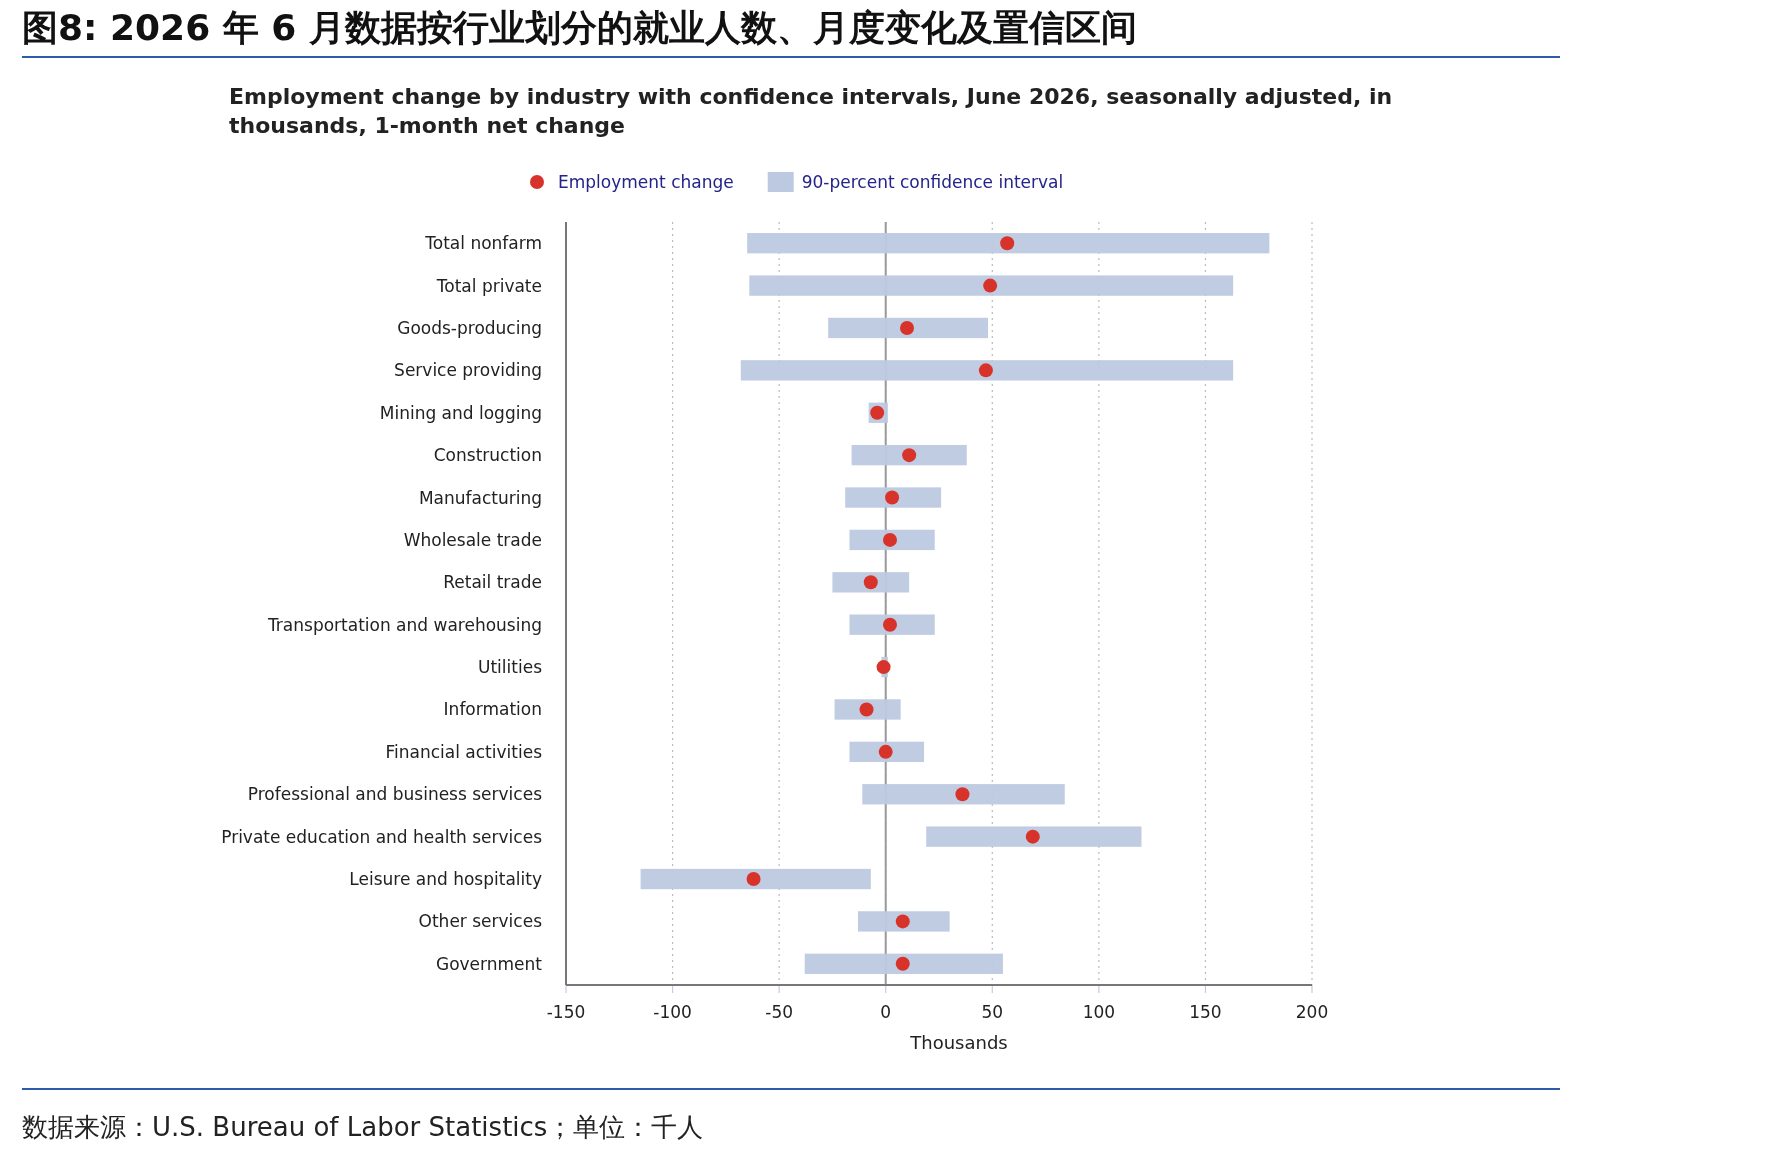 This screenshot has width=1769, height=1156. Describe the element at coordinates (469, 327) in the screenshot. I see `y-tick-label: Goods-producing` at that location.